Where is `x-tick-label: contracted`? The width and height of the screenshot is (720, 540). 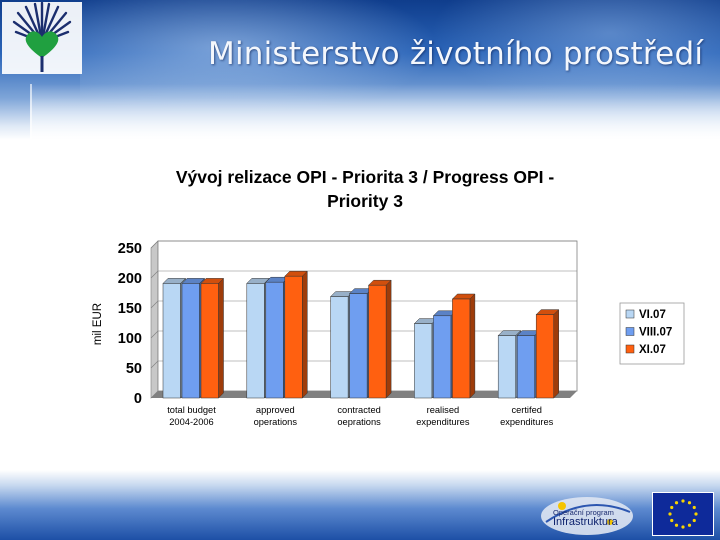 x-tick-label: contracted is located at coordinates (358, 410).